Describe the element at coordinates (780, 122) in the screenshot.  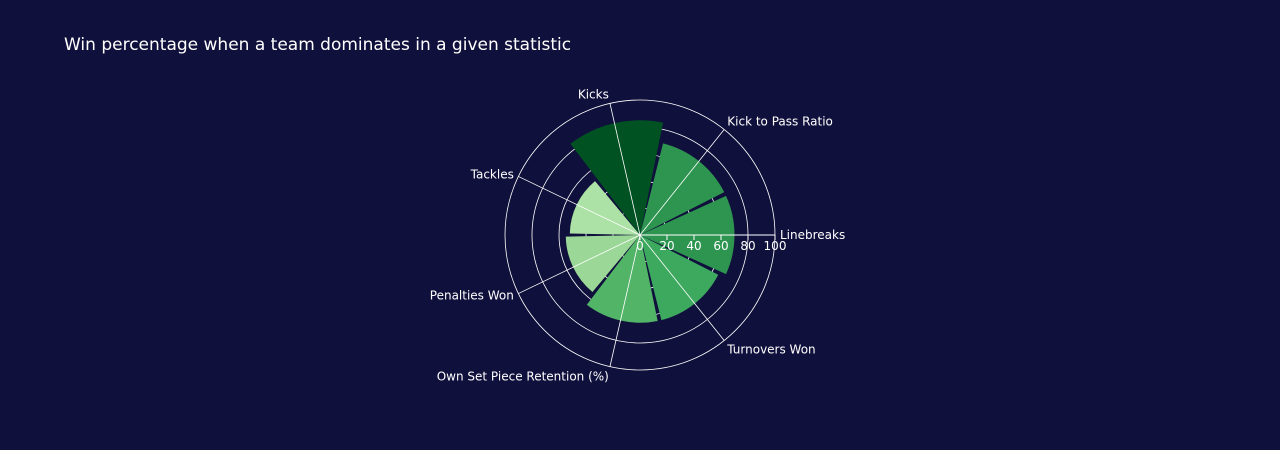
I see `category-label-1: Kick to Pass Ratio` at that location.